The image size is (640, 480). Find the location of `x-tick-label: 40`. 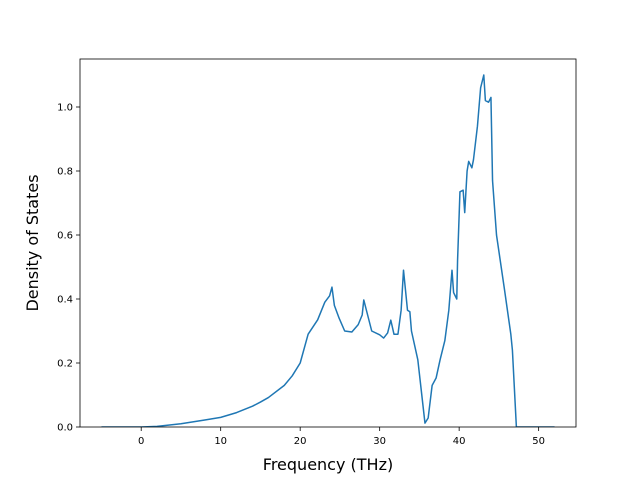

x-tick-label: 40 is located at coordinates (459, 441).